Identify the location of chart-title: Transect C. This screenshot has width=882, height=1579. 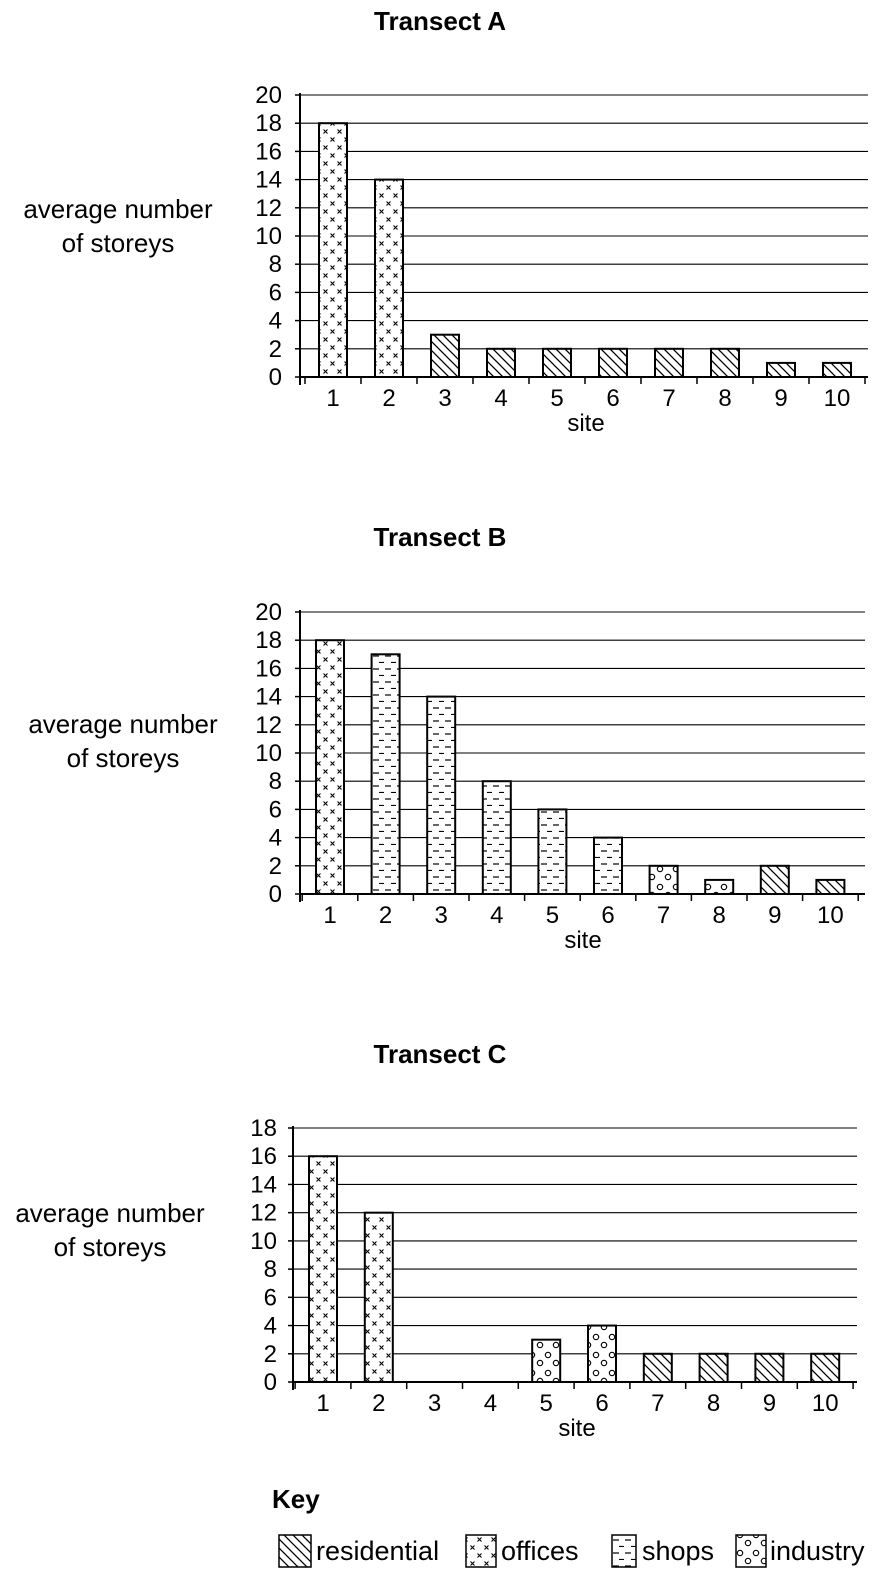
(440, 1054).